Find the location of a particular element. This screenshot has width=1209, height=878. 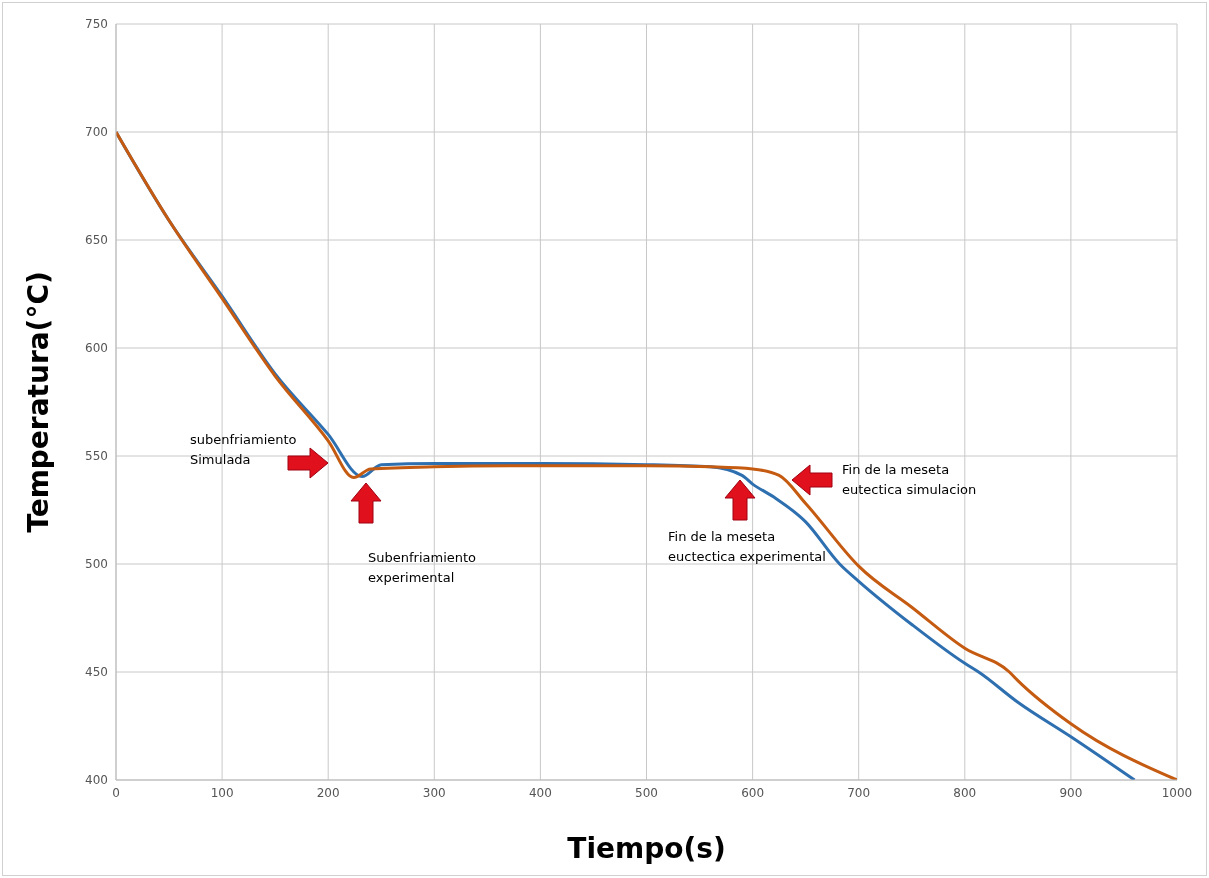

x-tick-label: 200 is located at coordinates (328, 792).